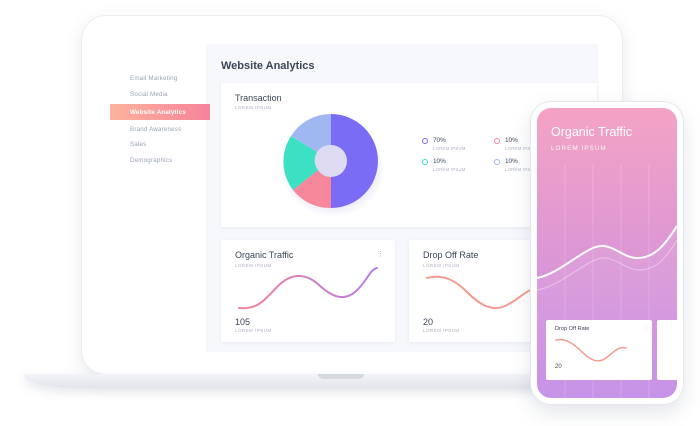 The width and height of the screenshot is (700, 426). I want to click on phone-card-sparkline, so click(591, 350).